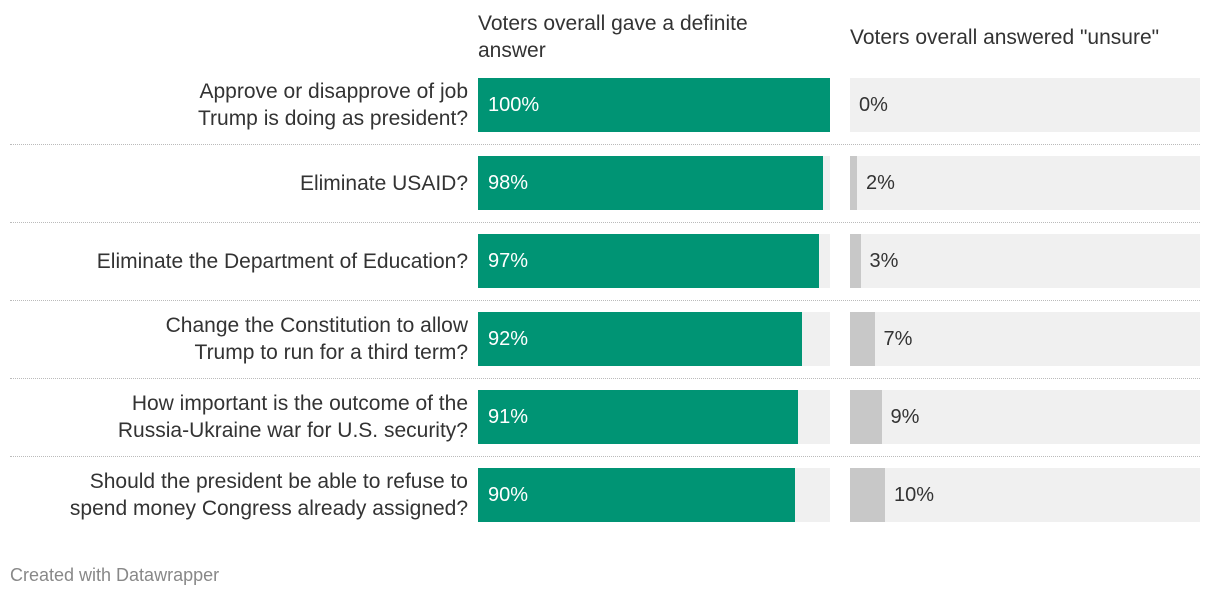 The height and width of the screenshot is (602, 1220). What do you see at coordinates (914, 495) in the screenshot?
I see `value-label: 10%` at bounding box center [914, 495].